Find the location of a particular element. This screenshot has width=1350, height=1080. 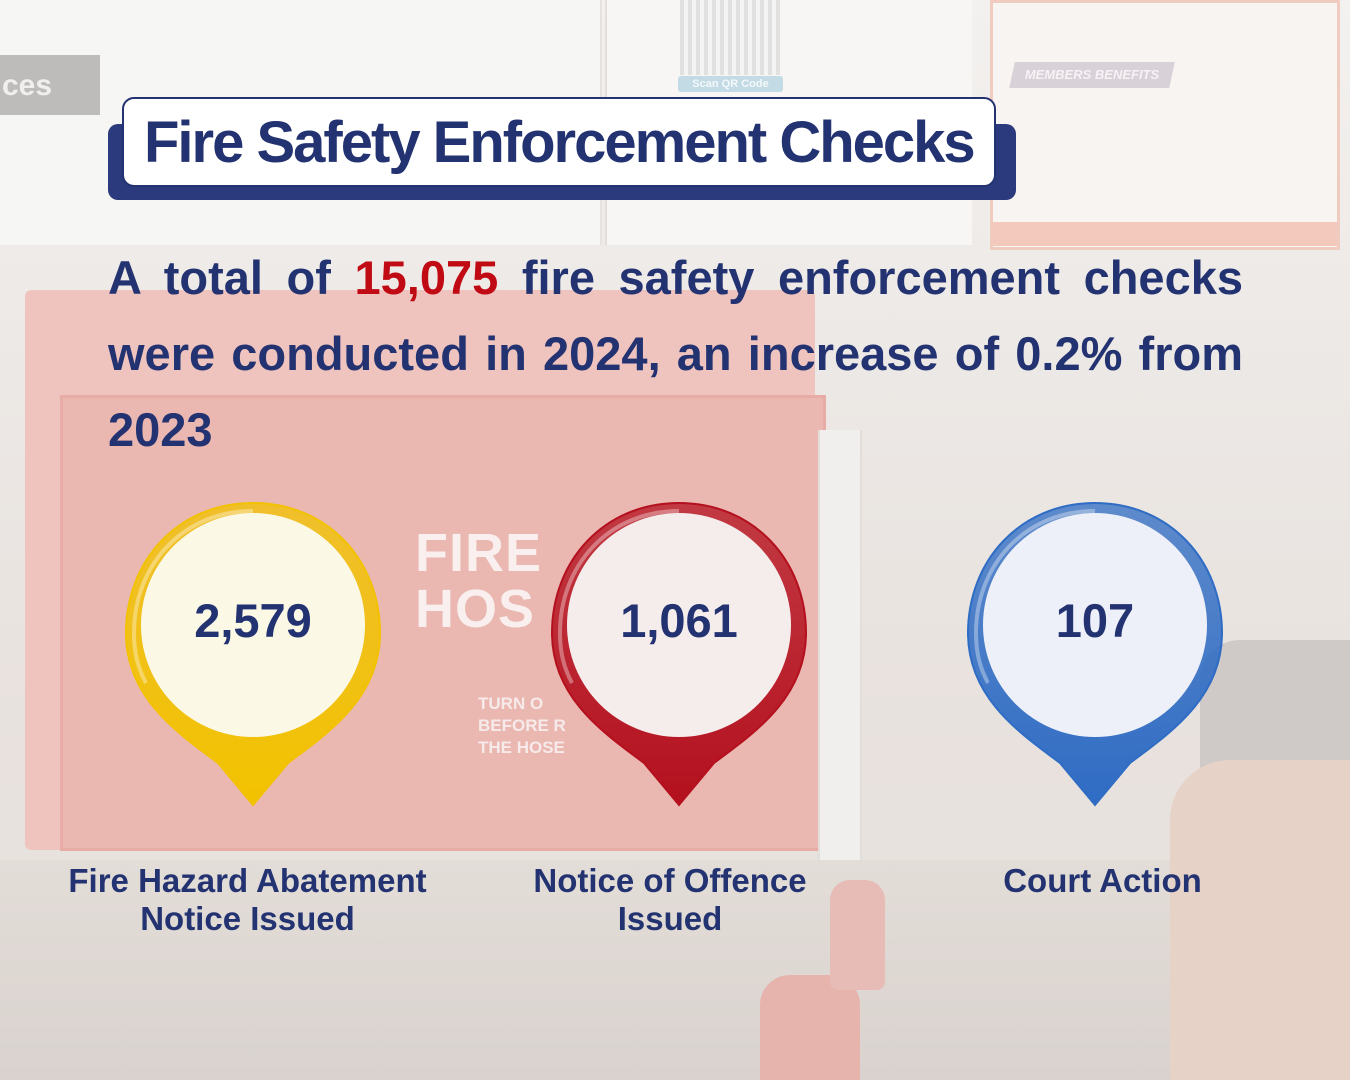

stat-label-line2: Notice Issued is located at coordinates (247, 918).